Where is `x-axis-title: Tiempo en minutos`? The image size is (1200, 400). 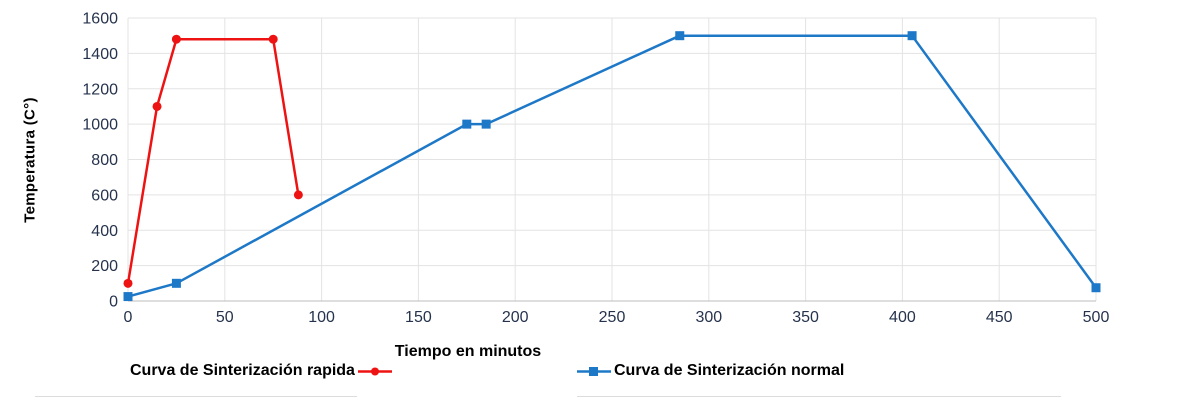
x-axis-title: Tiempo en minutos is located at coordinates (468, 351).